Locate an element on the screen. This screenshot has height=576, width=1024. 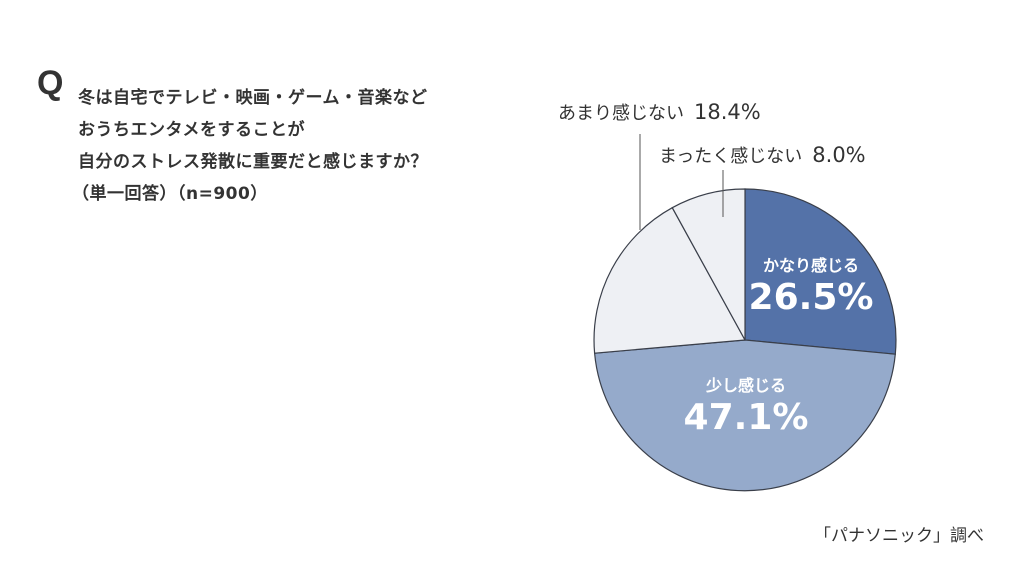
label-strongly-feel-pct: 26.5% is located at coordinates (811, 297).